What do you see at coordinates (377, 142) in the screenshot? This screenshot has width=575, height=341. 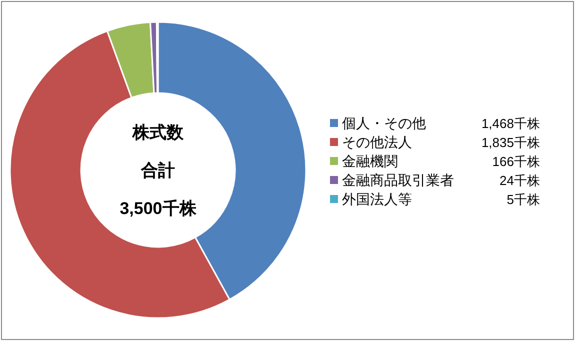 I see `legend-label: その他法人` at bounding box center [377, 142].